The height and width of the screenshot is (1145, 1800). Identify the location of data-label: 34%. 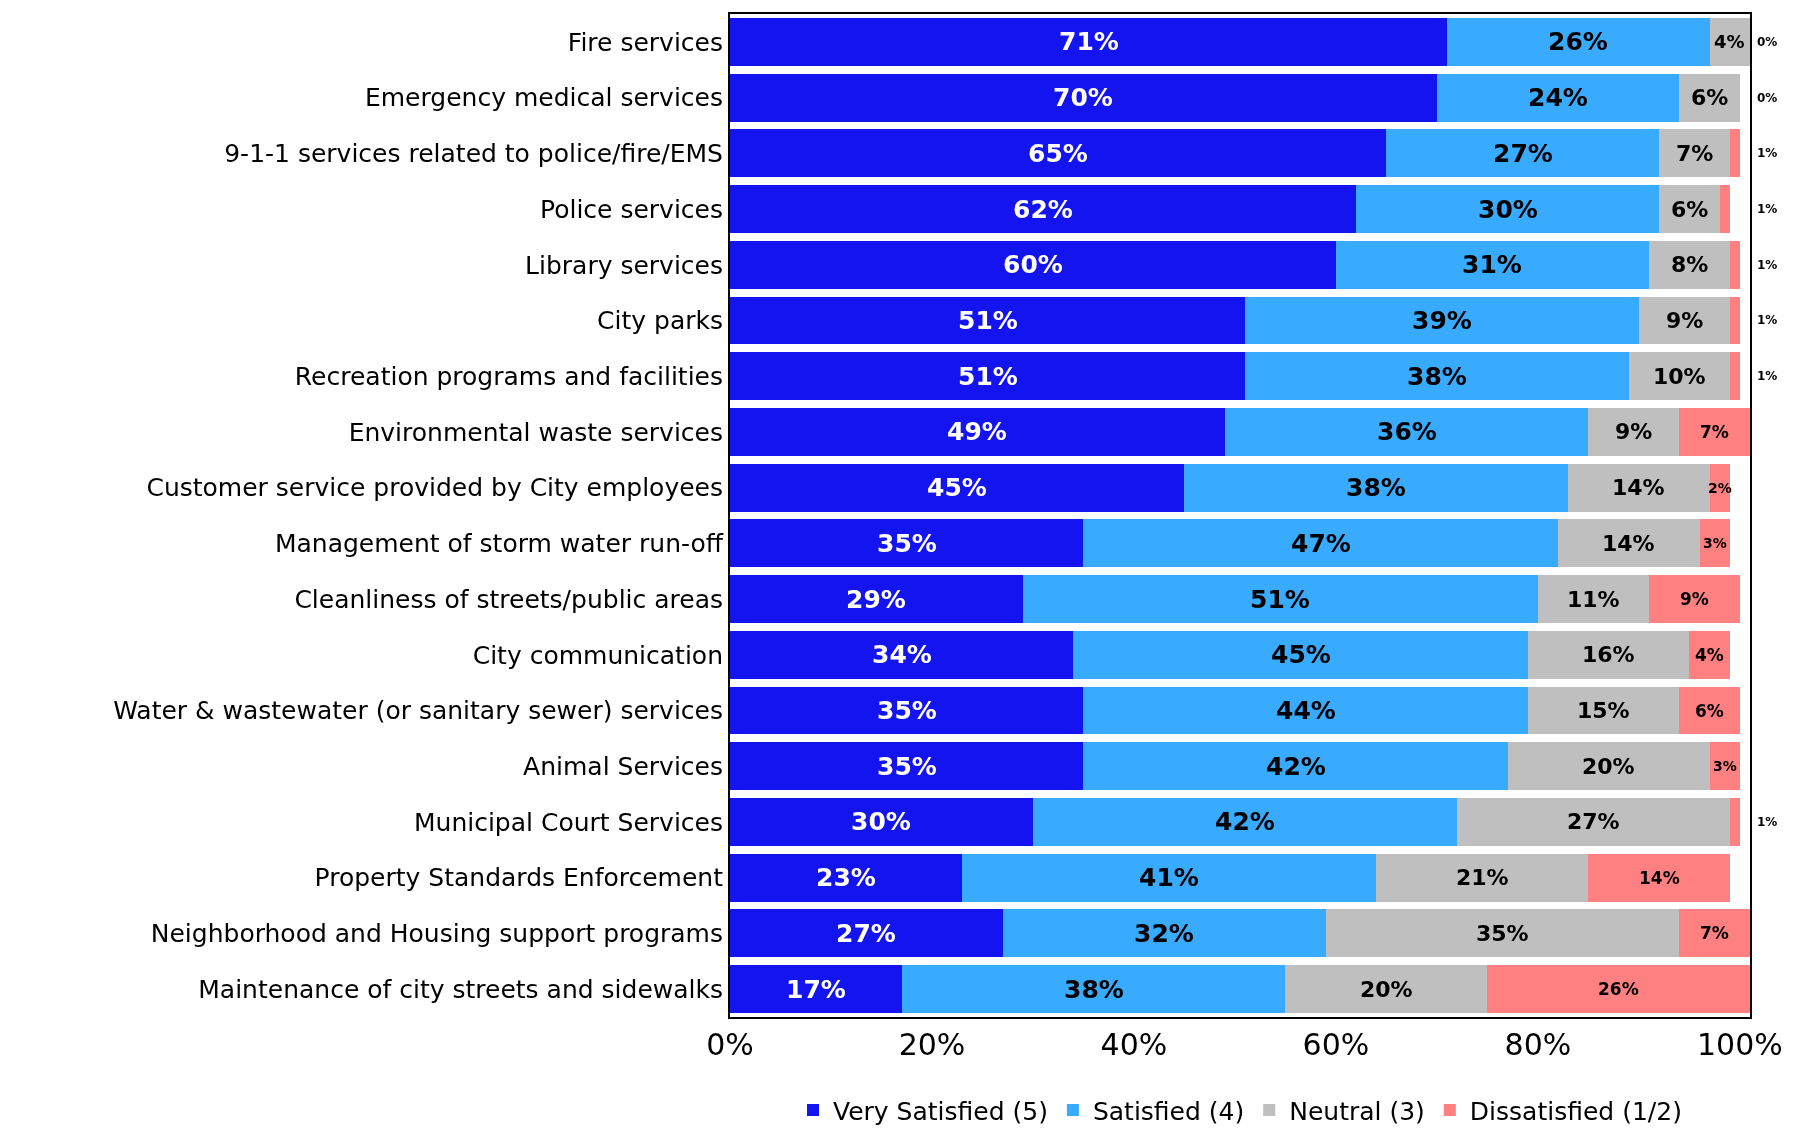
(902, 654).